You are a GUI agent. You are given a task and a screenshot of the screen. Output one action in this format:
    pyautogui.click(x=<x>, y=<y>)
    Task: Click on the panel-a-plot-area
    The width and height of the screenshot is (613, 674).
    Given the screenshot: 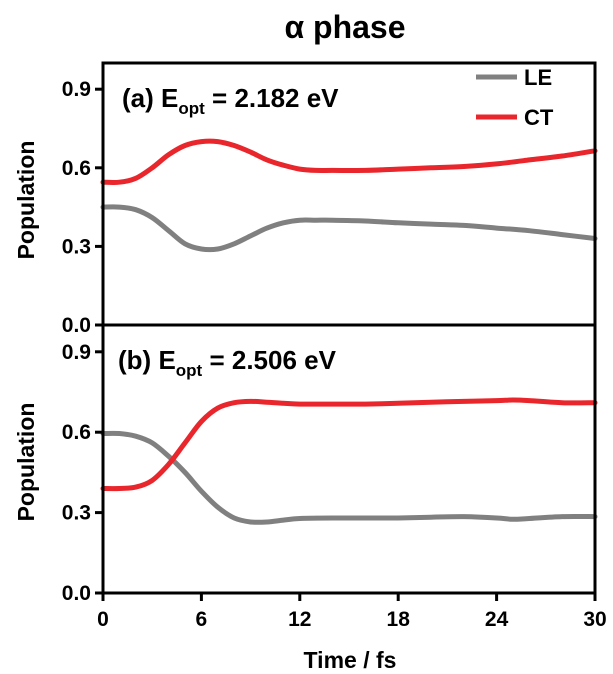 What is the action you would take?
    pyautogui.click(x=349, y=195)
    